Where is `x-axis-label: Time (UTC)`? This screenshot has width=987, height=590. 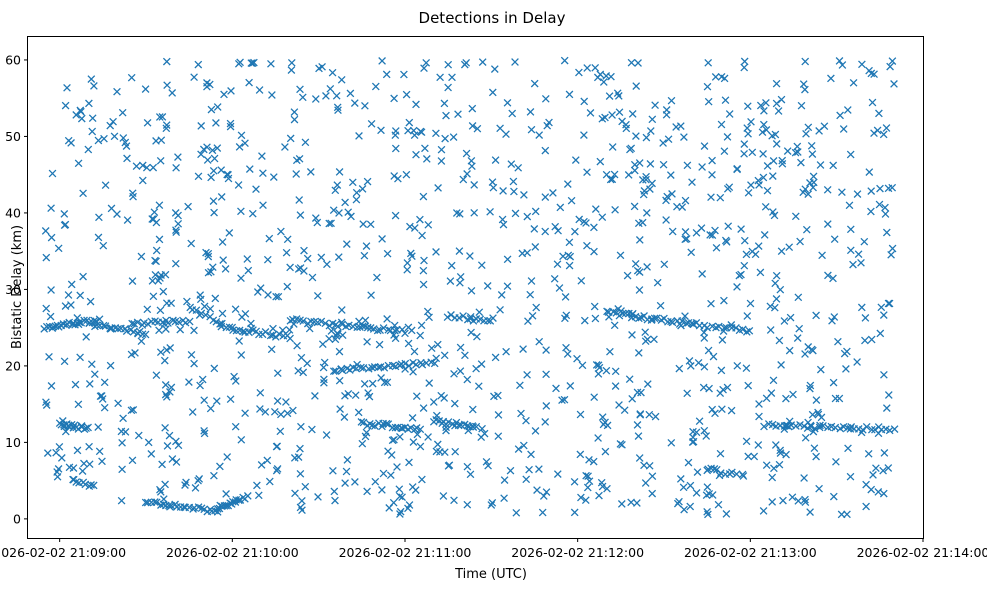
x-axis-label: Time (UTC) is located at coordinates (490, 574).